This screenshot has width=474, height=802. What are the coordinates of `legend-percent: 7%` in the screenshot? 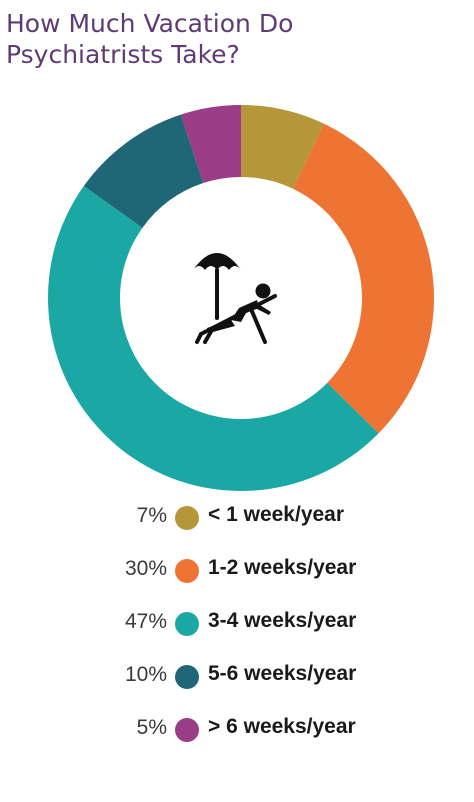 It's located at (151, 515).